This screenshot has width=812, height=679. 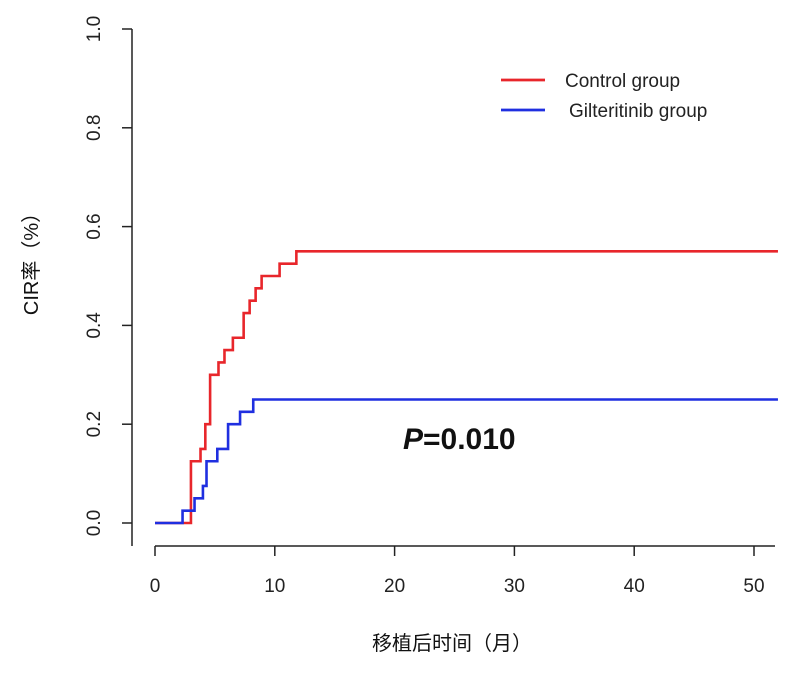 I want to click on y-tick-label: 0.8, so click(x=94, y=128).